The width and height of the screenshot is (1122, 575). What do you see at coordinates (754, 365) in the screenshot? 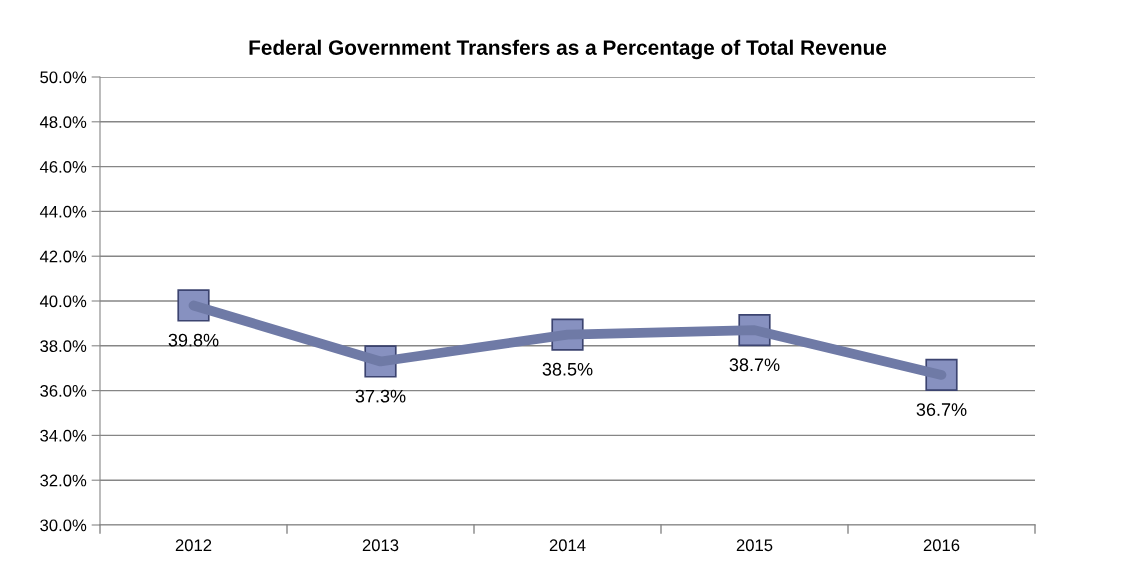
I see `data-label: 38.7%` at bounding box center [754, 365].